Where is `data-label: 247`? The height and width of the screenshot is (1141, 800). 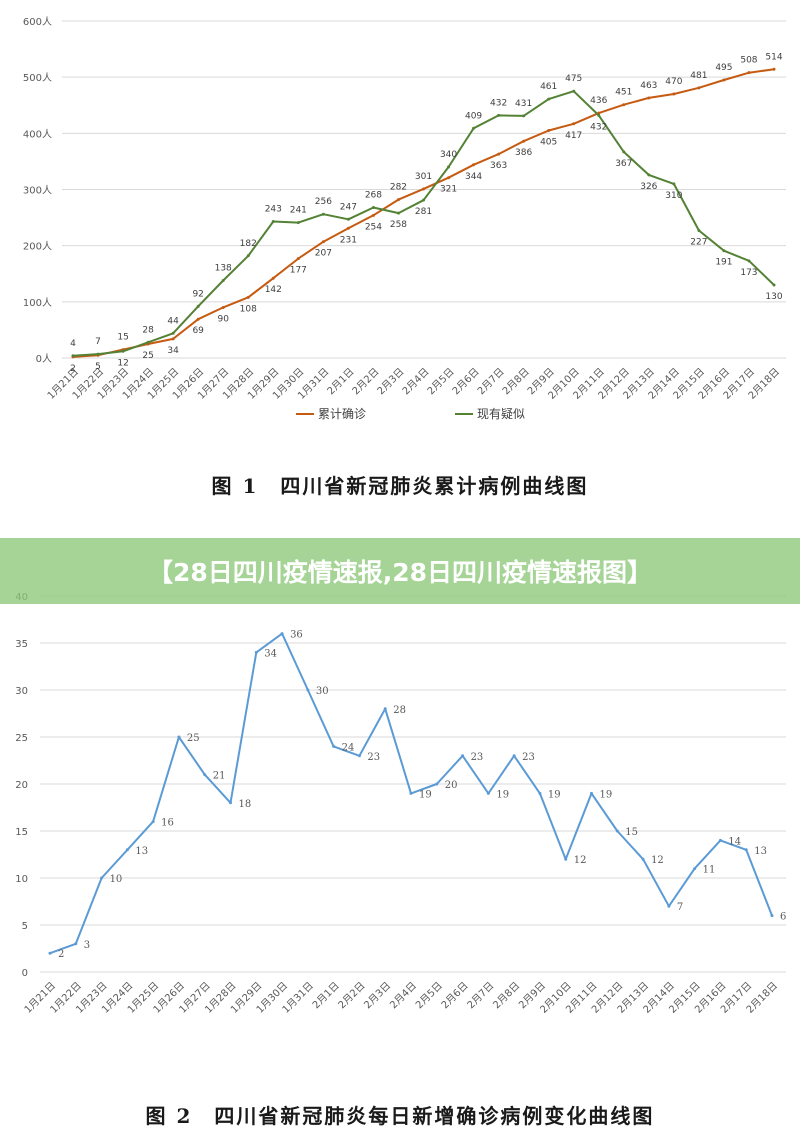 data-label: 247 is located at coordinates (348, 207).